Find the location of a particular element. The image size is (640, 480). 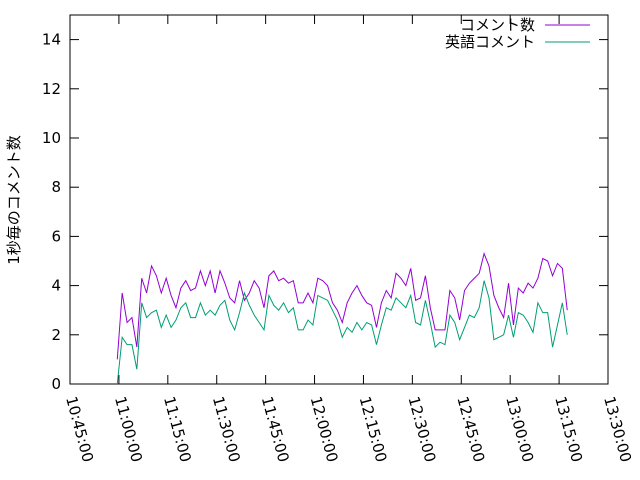

y-tick-label: 0 is located at coordinates (56, 384).